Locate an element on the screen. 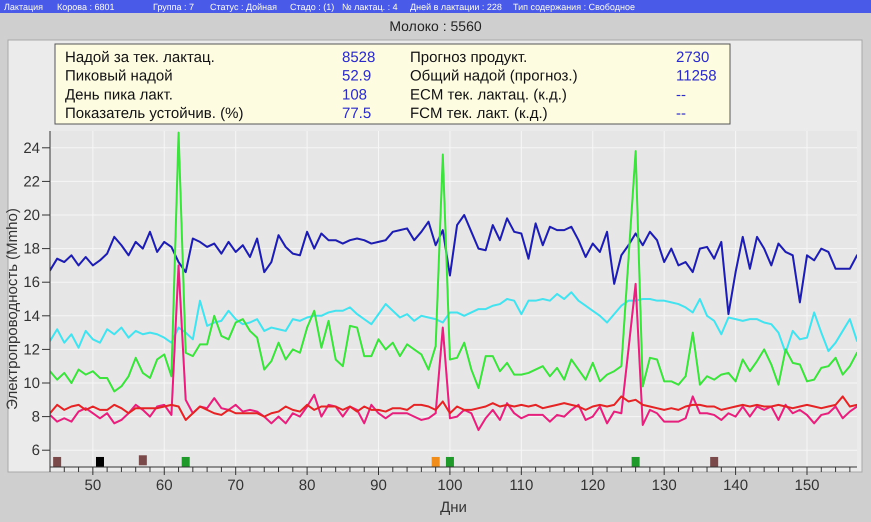 The height and width of the screenshot is (522, 871). y-tick-label: 6 is located at coordinates (36, 451).